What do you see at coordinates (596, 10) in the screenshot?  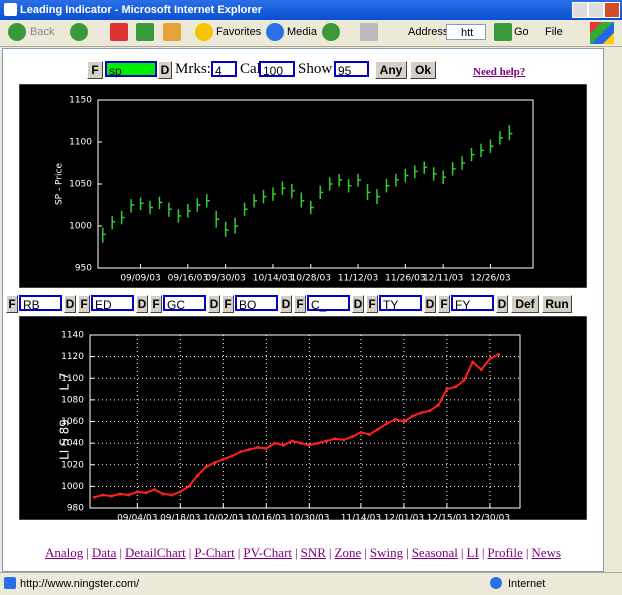 I see `maximize` at bounding box center [596, 10].